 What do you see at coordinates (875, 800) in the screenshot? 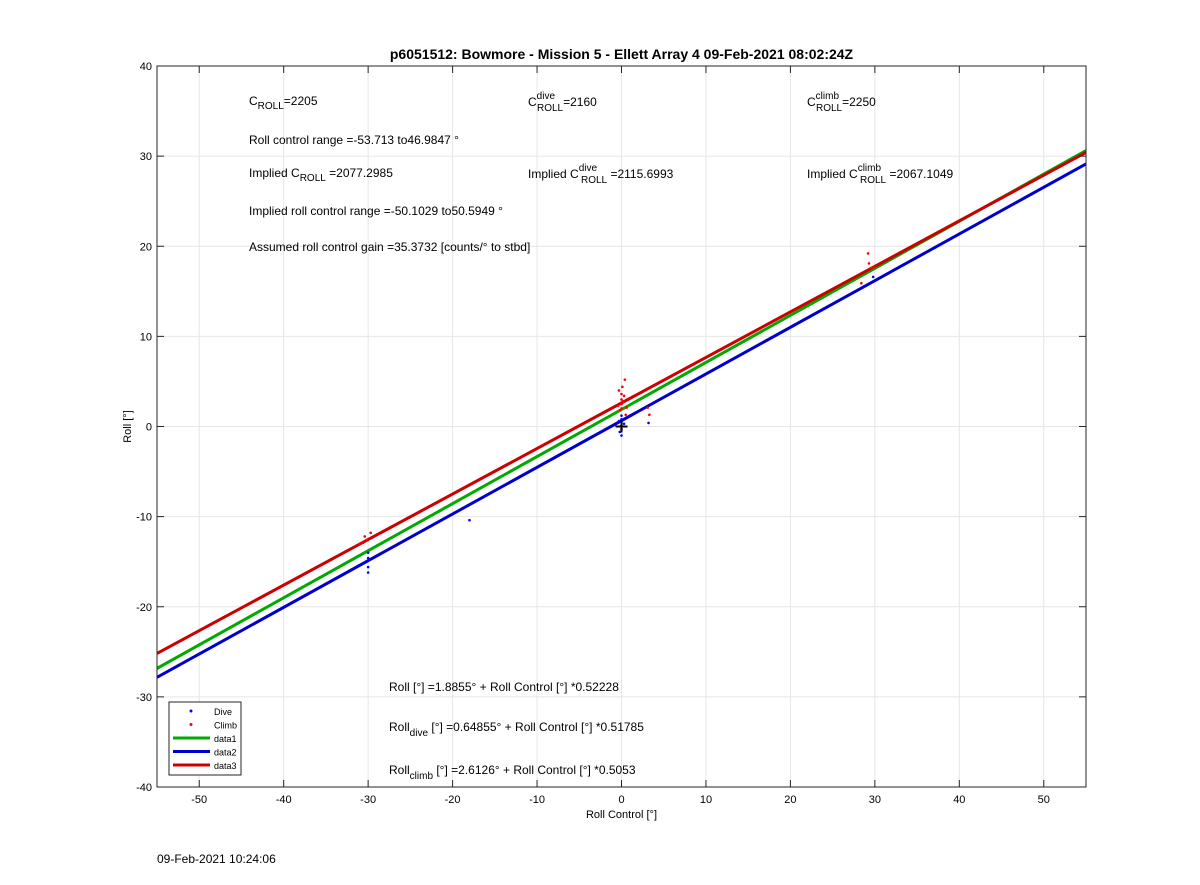
I see `x-tick-label: 30` at bounding box center [875, 800].